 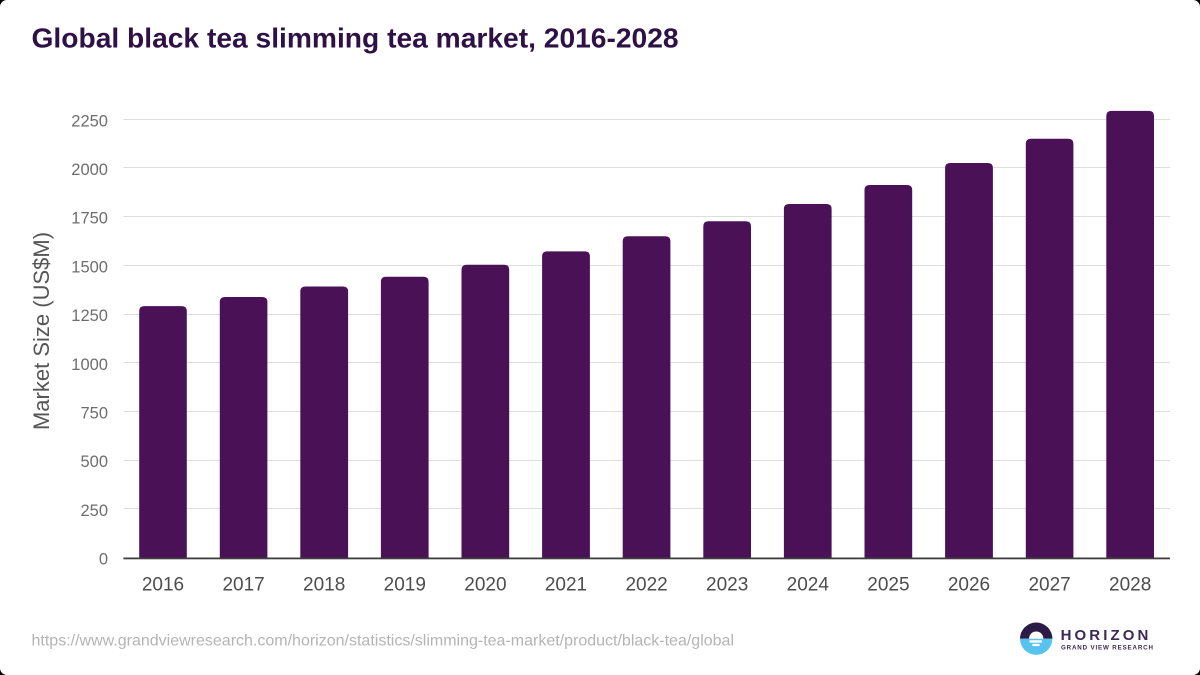 I want to click on svg-text: 2025, so click(x=888, y=585).